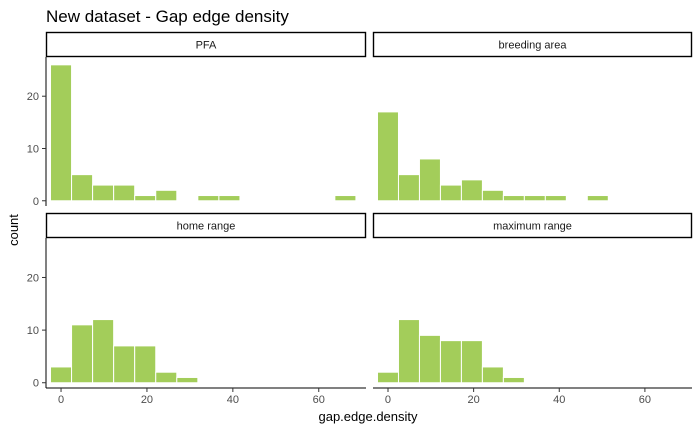 The width and height of the screenshot is (700, 432). I want to click on x-axis-title: gap.edge.density, so click(368, 416).